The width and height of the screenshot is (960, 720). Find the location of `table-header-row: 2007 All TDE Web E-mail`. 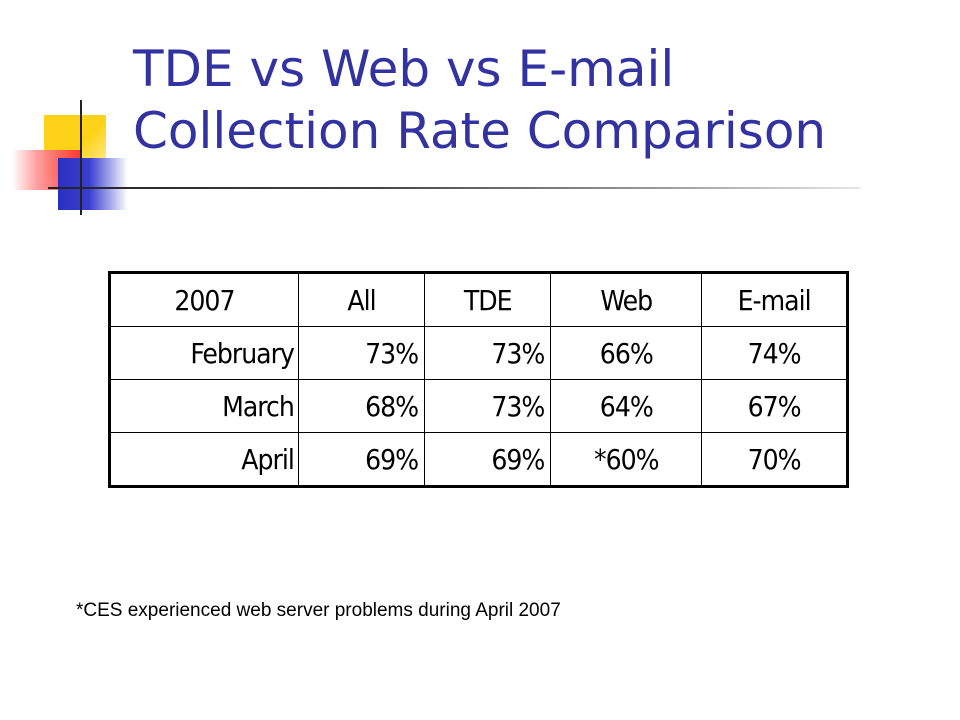

table-header-row: 2007 All TDE Web E-mail is located at coordinates (478, 299).